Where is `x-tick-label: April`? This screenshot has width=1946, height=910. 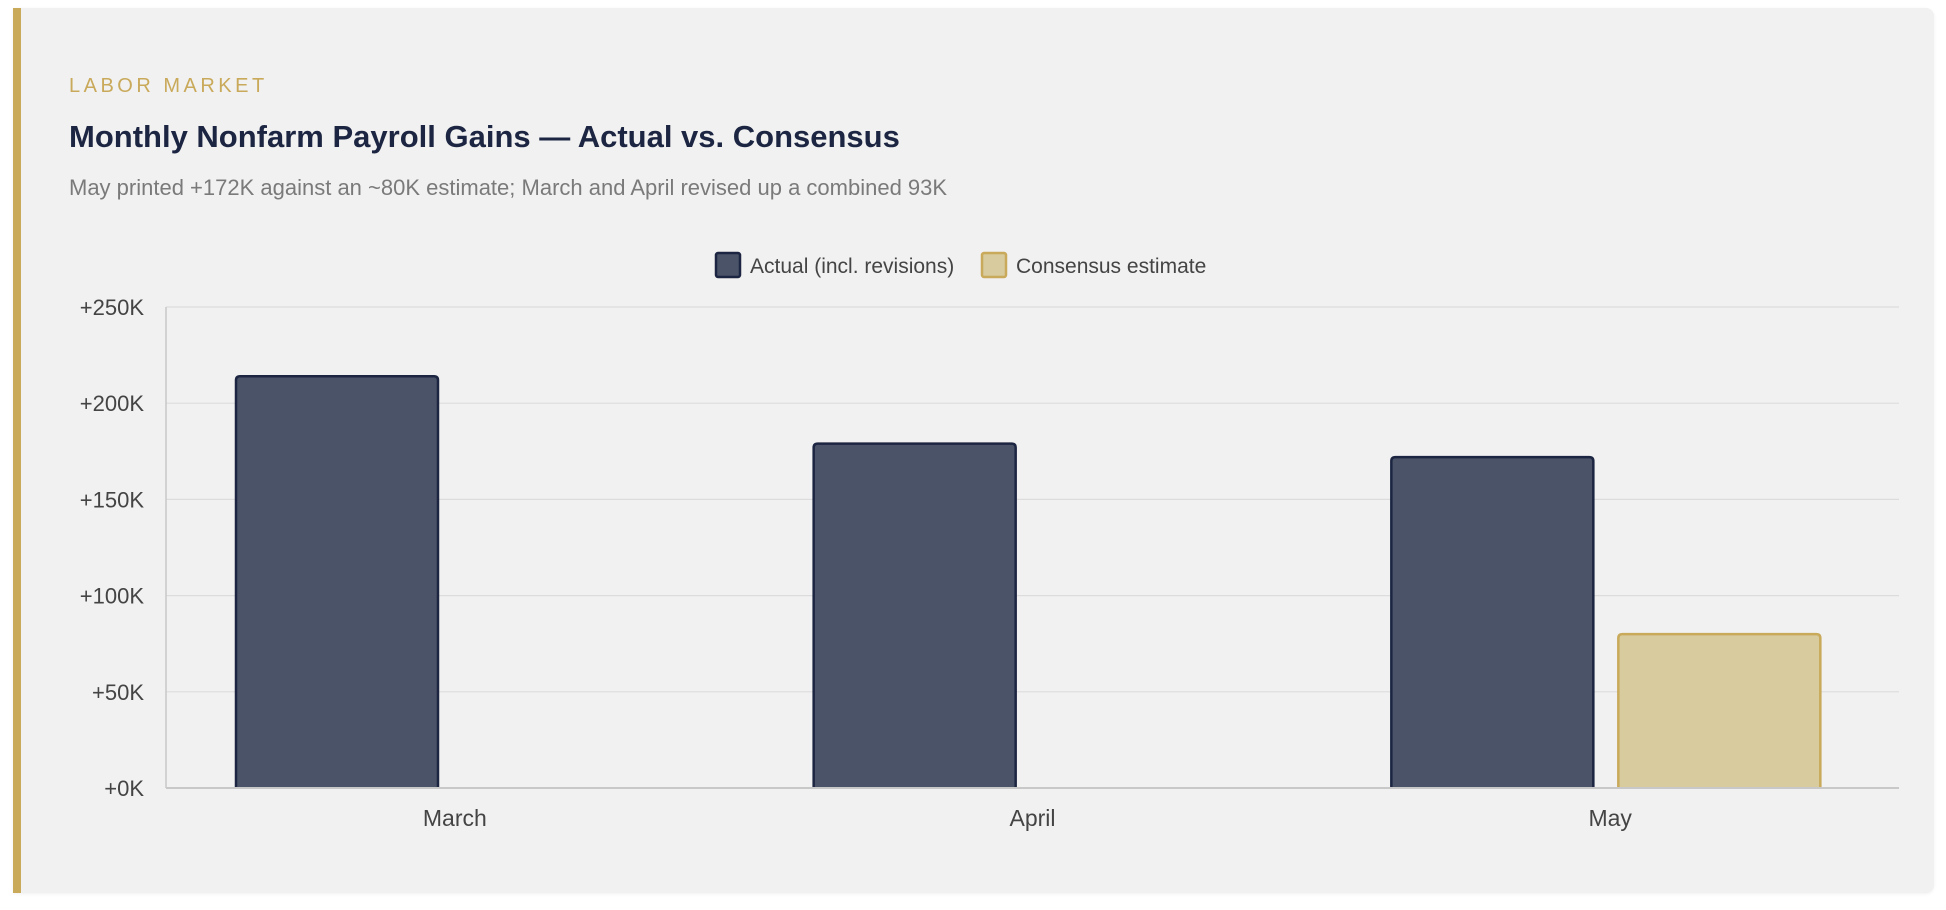
x-tick-label: April is located at coordinates (1032, 818).